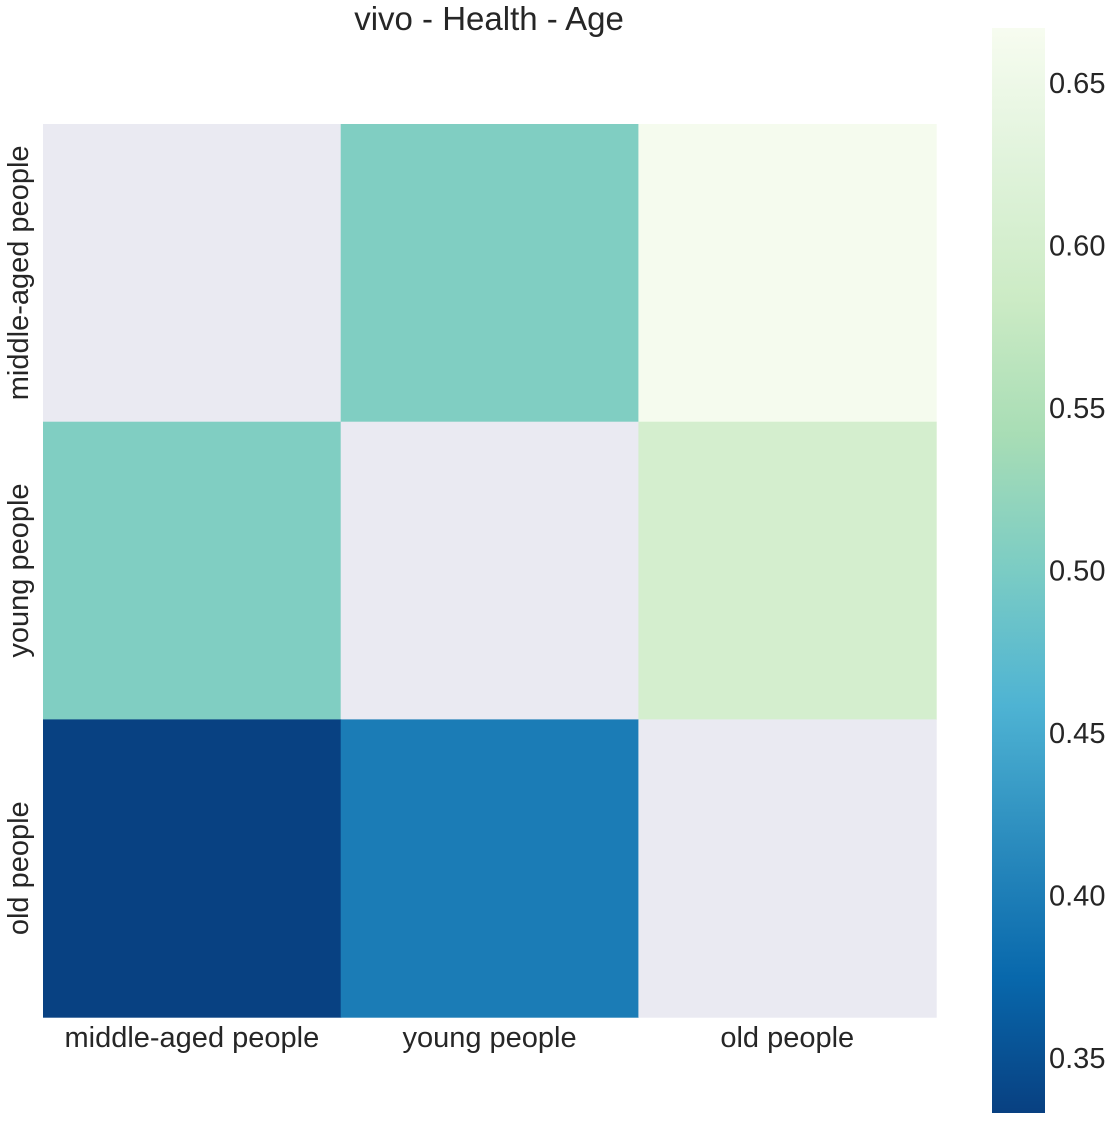 Image resolution: width=1115 pixels, height=1121 pixels. I want to click on y-tick-label: young people, so click(19, 570).